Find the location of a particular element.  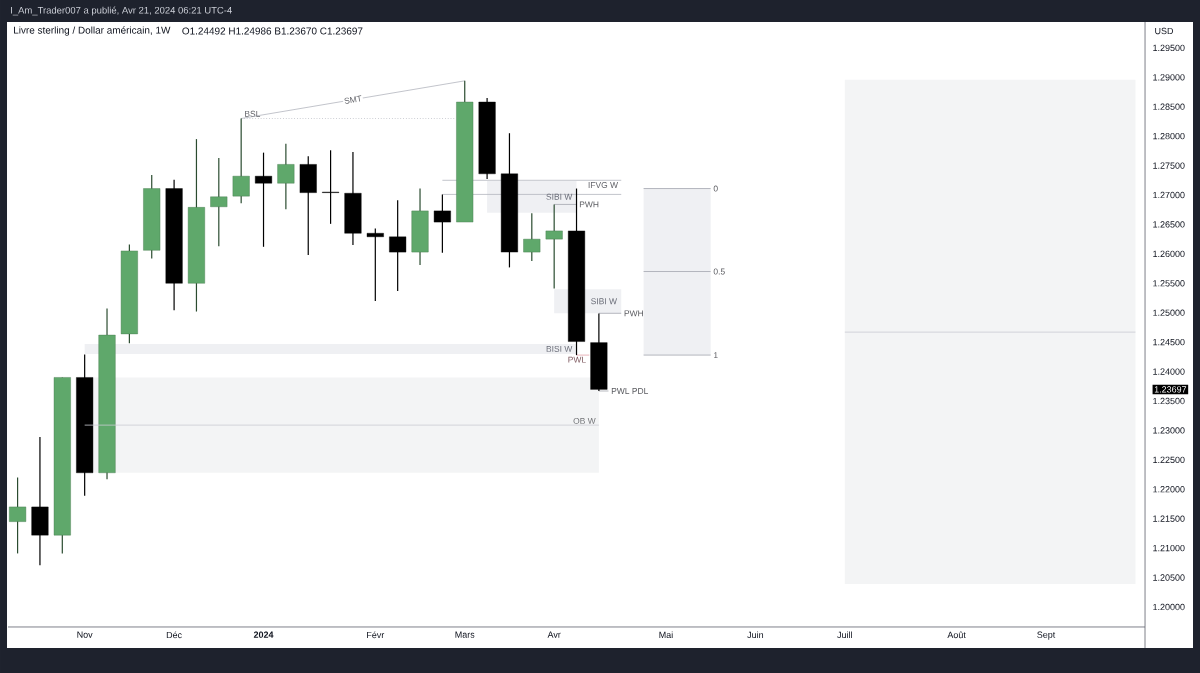

x-tick-label: Mars is located at coordinates (465, 634).